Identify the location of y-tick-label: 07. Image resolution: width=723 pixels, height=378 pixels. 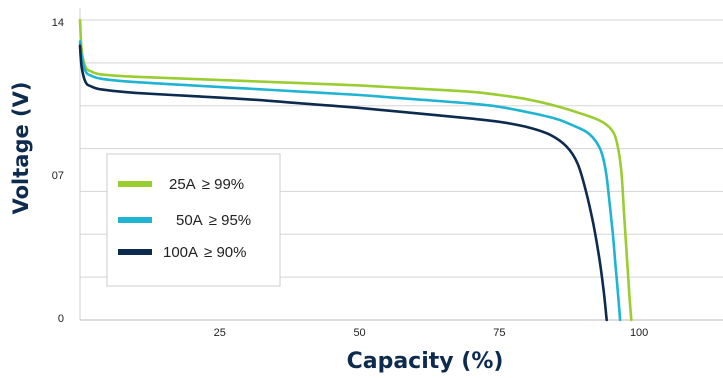
(58, 176).